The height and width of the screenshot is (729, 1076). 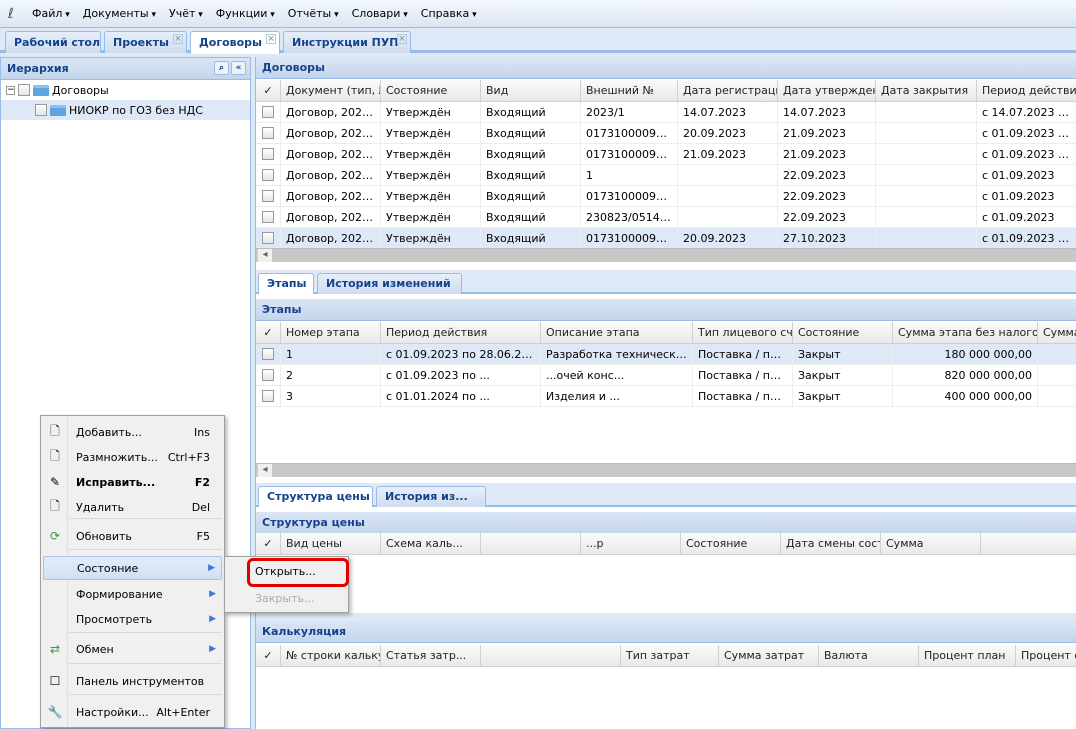 I want to click on column-header: Процент план, so click(x=967, y=655).